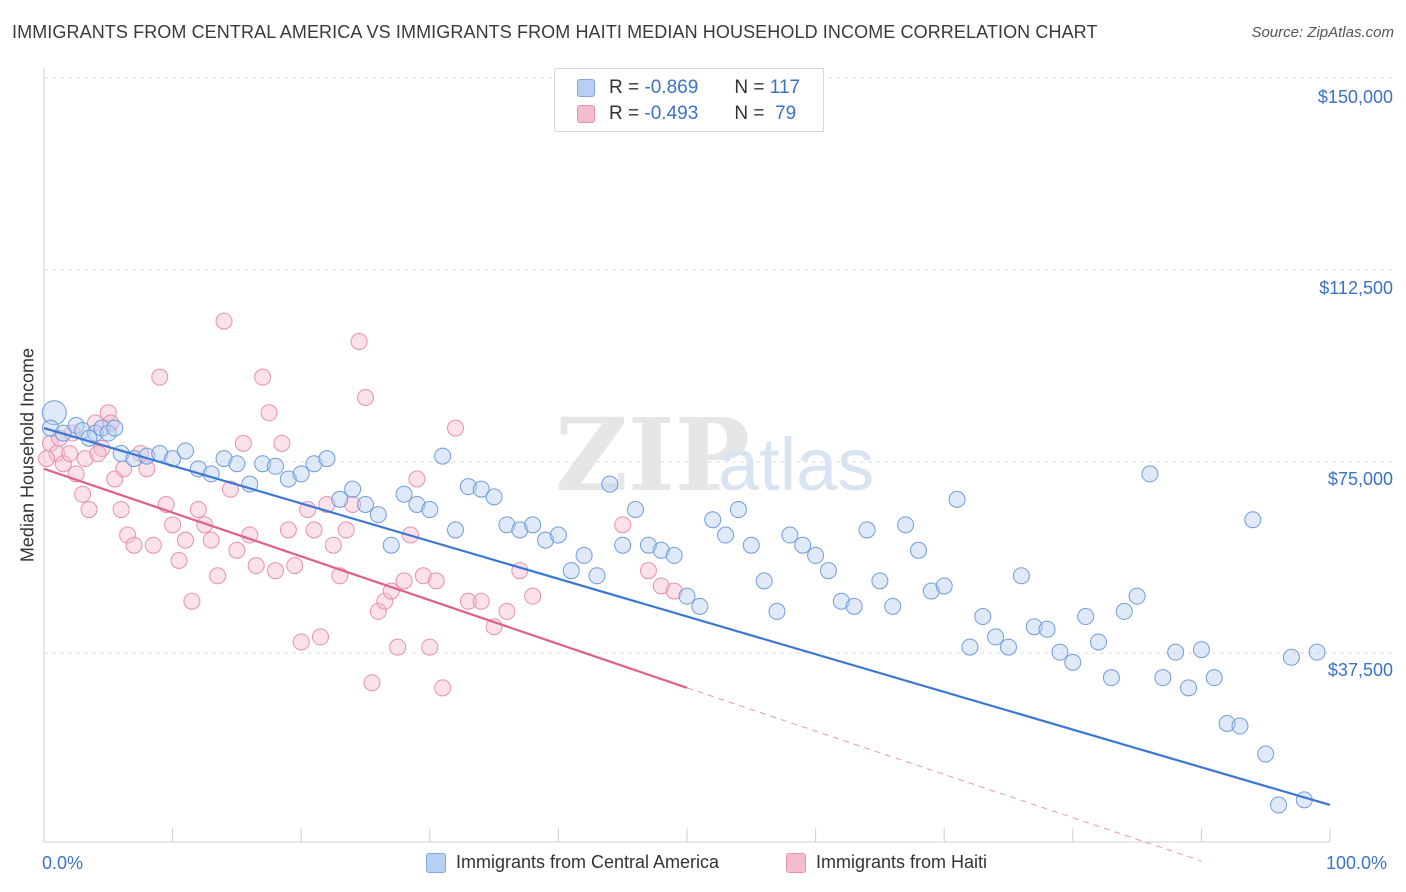 This screenshot has height=892, width=1406. Describe the element at coordinates (436, 862) in the screenshot. I see `legend-swatch-blue` at that location.